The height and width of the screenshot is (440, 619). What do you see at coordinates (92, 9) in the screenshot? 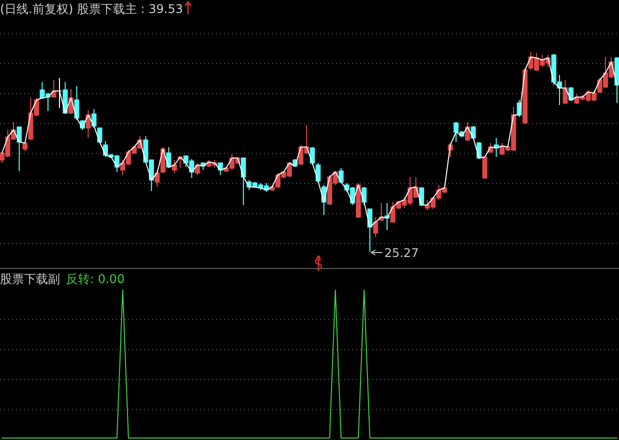
I see `title: (日线.前复权) 股票下载主 : 39.53` at bounding box center [92, 9].